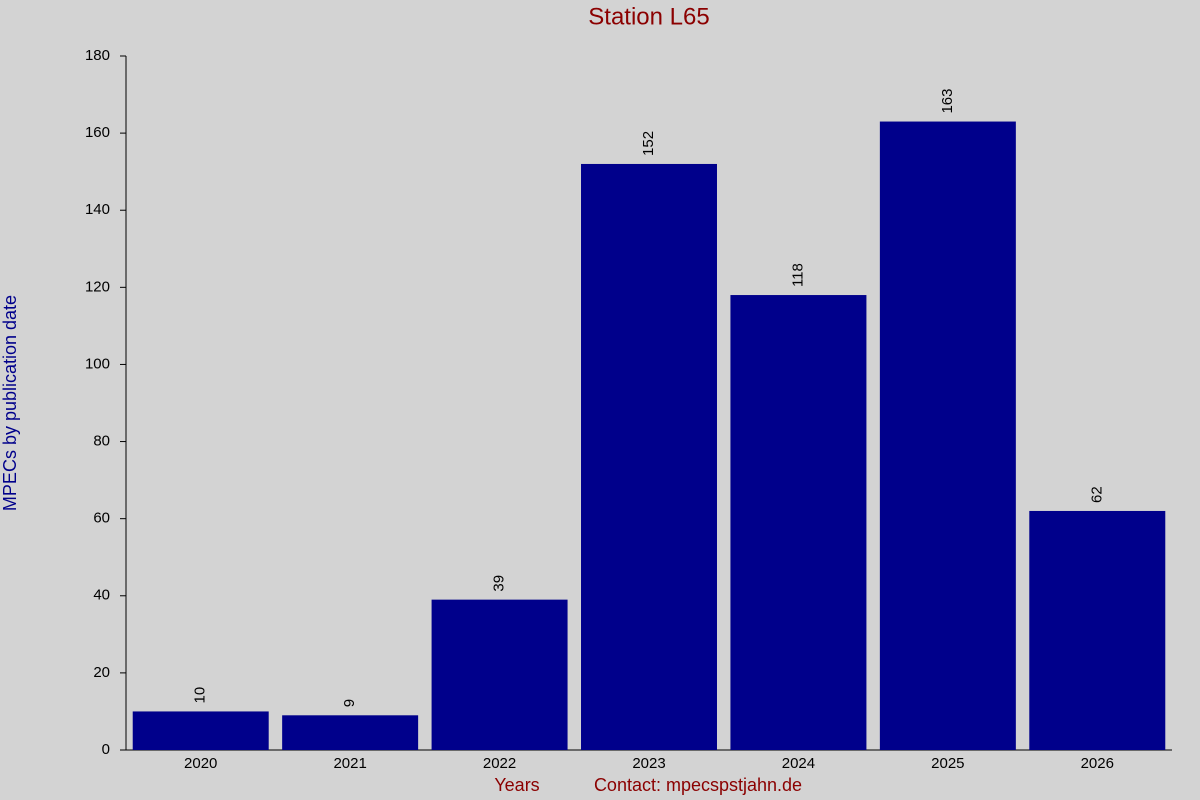  Describe the element at coordinates (200, 763) in the screenshot. I see `x-tick-label: 2020` at that location.